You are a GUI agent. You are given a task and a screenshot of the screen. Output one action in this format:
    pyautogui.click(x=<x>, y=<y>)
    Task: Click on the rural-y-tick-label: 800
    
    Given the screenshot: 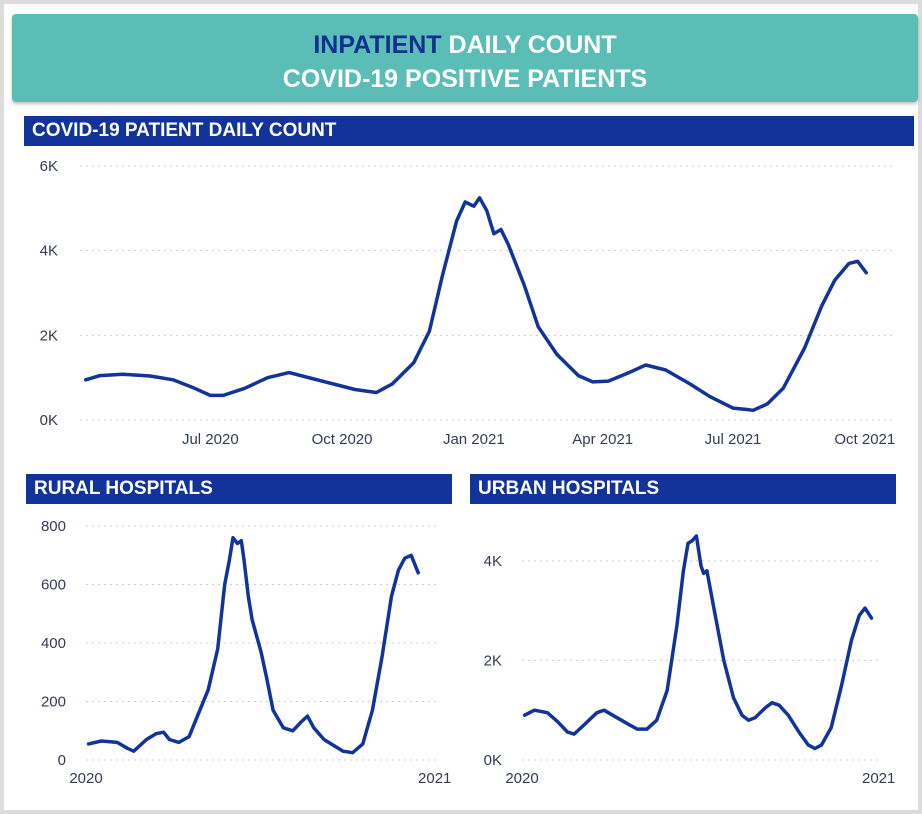 What is the action you would take?
    pyautogui.click(x=53, y=526)
    